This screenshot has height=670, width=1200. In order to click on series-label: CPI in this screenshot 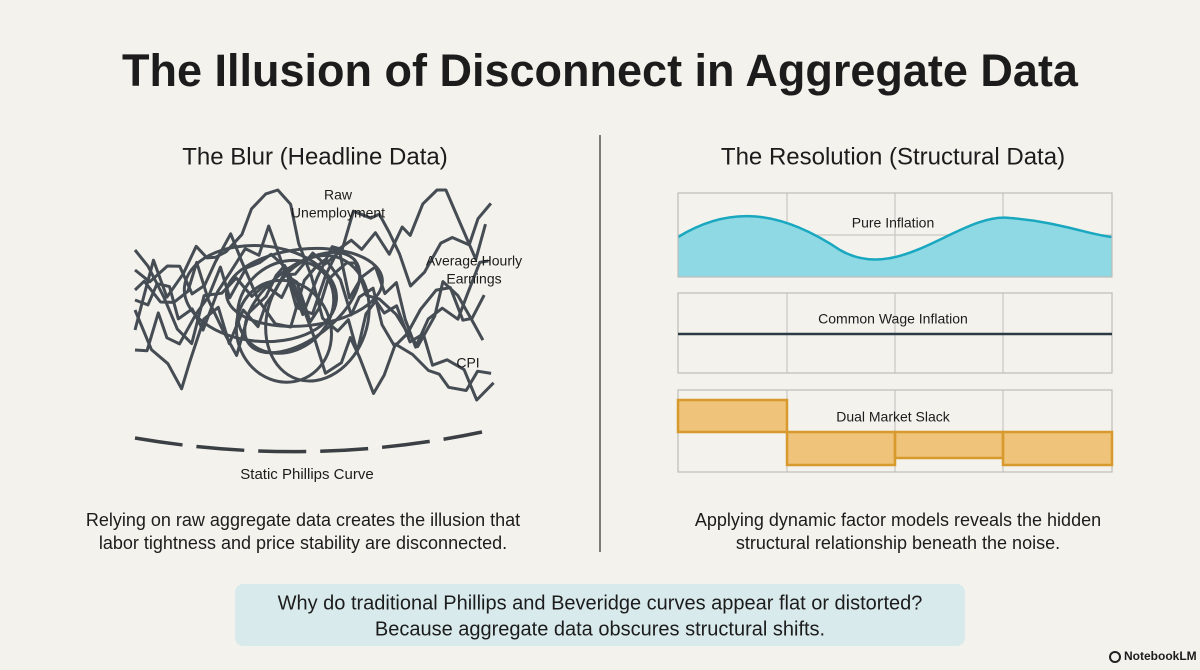, I will do `click(467, 363)`.